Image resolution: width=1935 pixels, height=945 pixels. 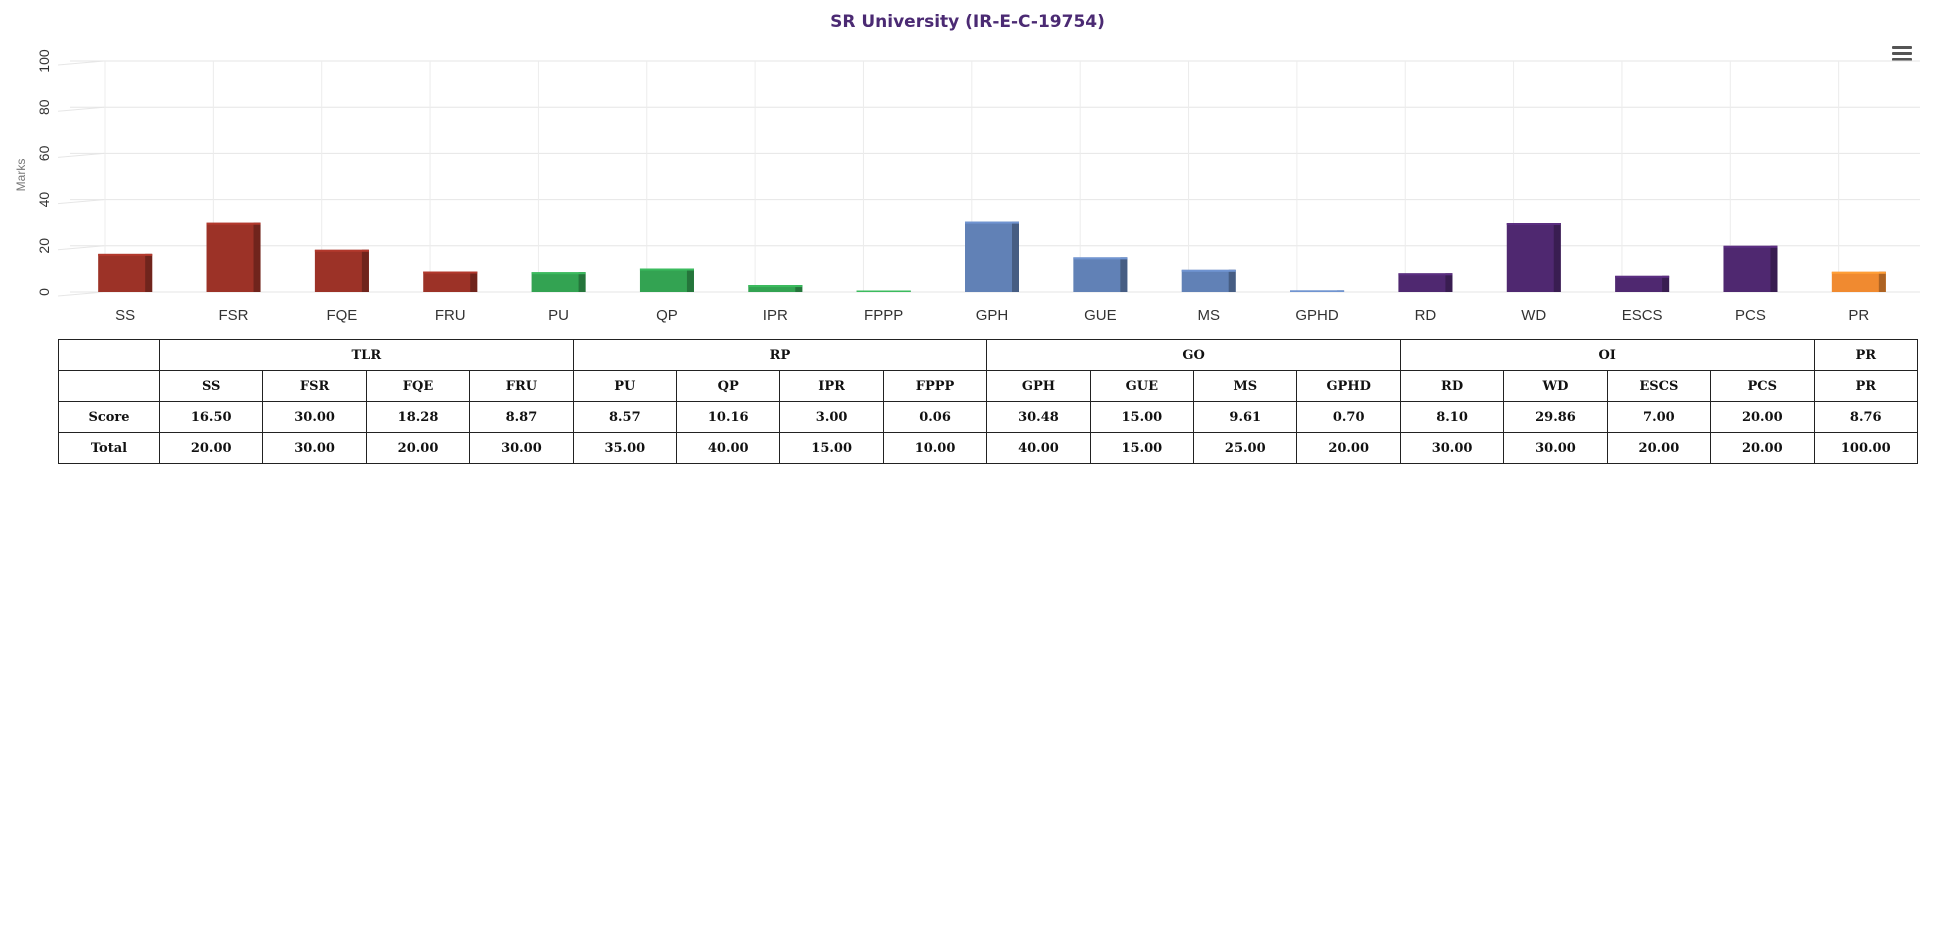 What do you see at coordinates (1774, 268) in the screenshot?
I see `bar-pcs-side` at bounding box center [1774, 268].